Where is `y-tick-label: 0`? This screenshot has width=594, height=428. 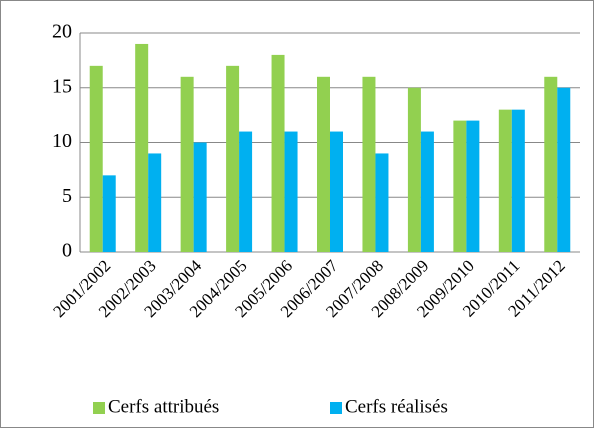
y-tick-label: 0 is located at coordinates (67, 251).